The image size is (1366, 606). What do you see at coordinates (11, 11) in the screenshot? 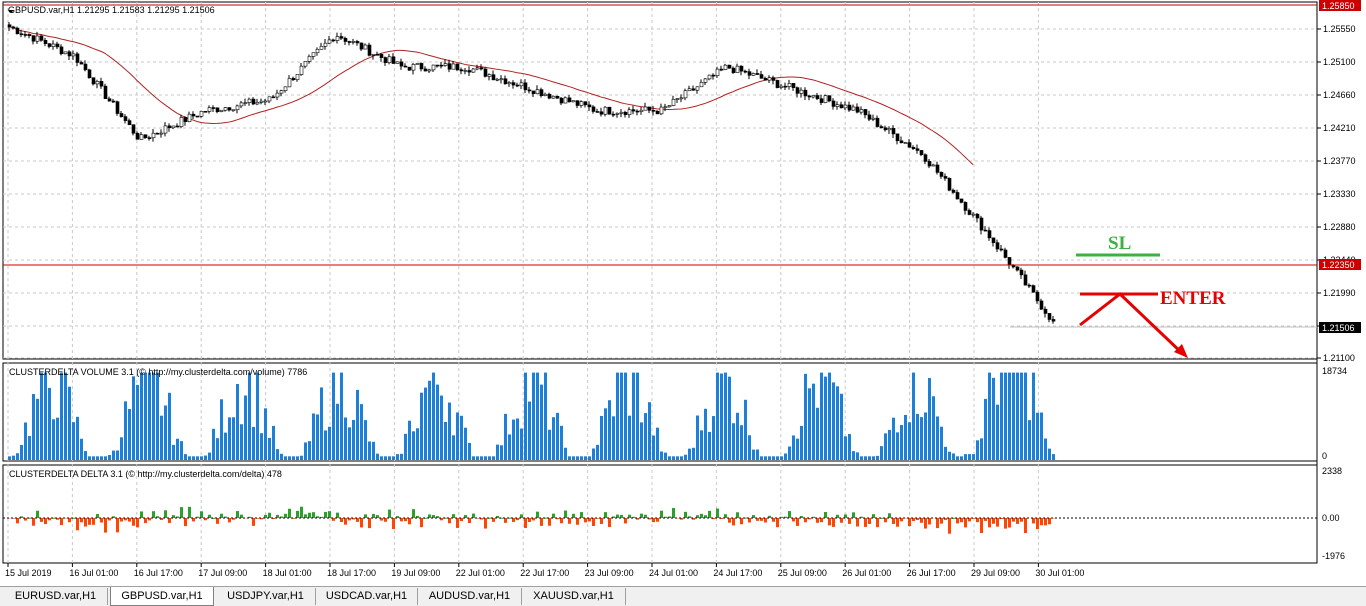
I see `chart-menu-triangle-icon` at bounding box center [11, 11].